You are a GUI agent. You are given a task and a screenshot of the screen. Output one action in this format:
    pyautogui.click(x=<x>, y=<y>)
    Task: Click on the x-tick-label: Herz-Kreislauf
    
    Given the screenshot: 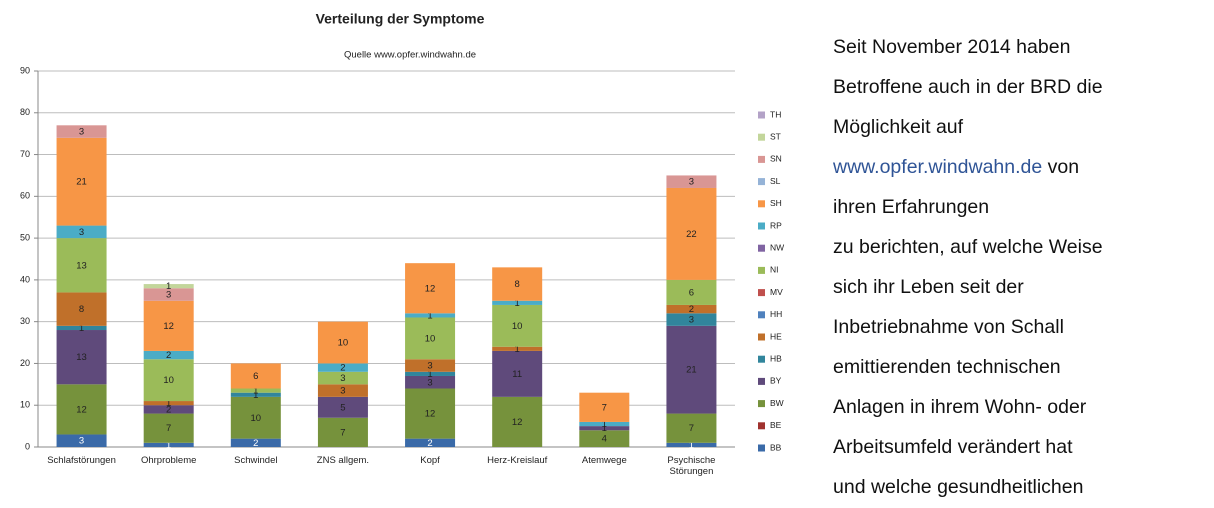 What is the action you would take?
    pyautogui.click(x=517, y=460)
    